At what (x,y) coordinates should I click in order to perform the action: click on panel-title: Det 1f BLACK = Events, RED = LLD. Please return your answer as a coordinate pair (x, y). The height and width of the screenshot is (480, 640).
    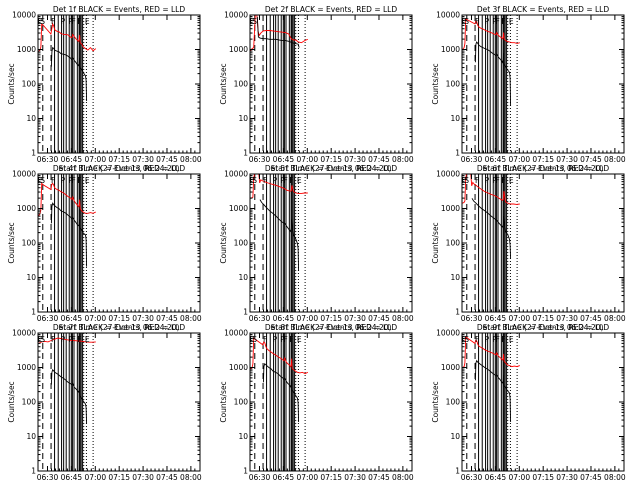
    Looking at the image, I should click on (119, 9).